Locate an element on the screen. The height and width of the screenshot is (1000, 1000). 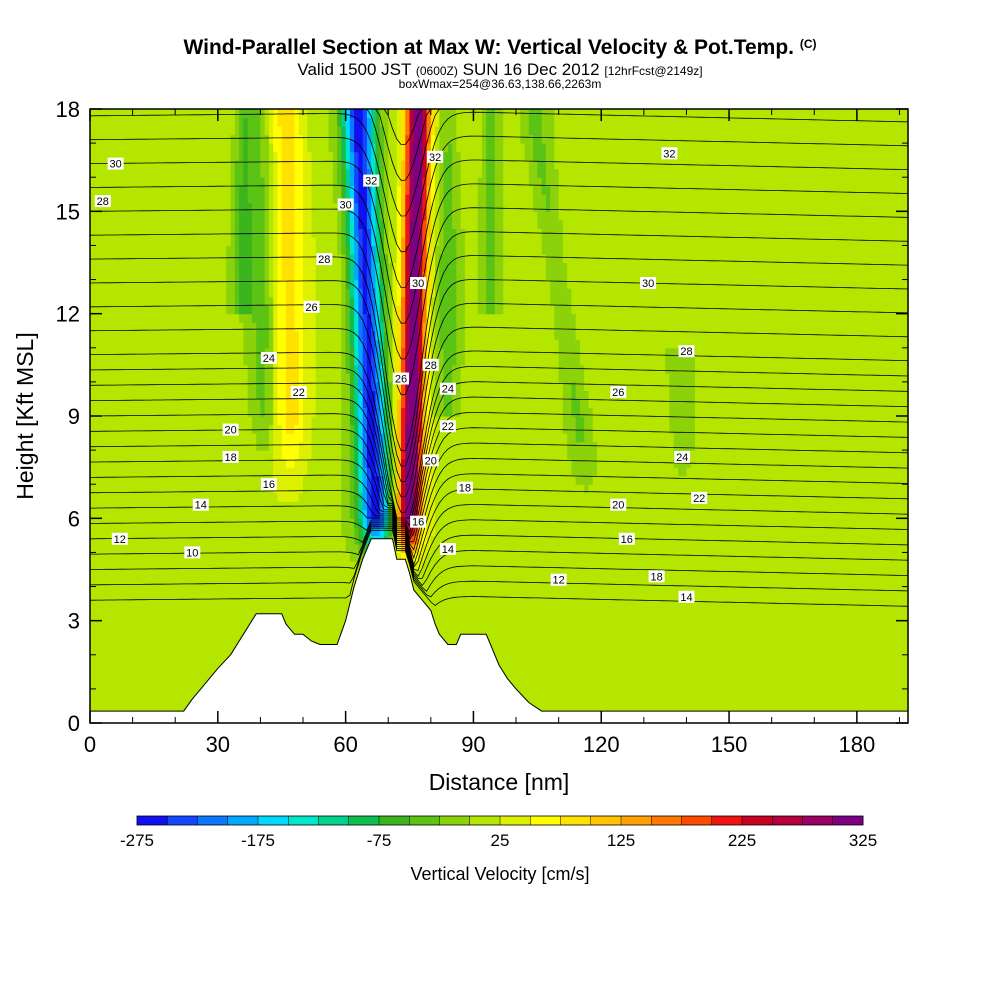
chart-subtitle-box: boxWmax=254@36.63,138.66,2263m is located at coordinates (500, 84).